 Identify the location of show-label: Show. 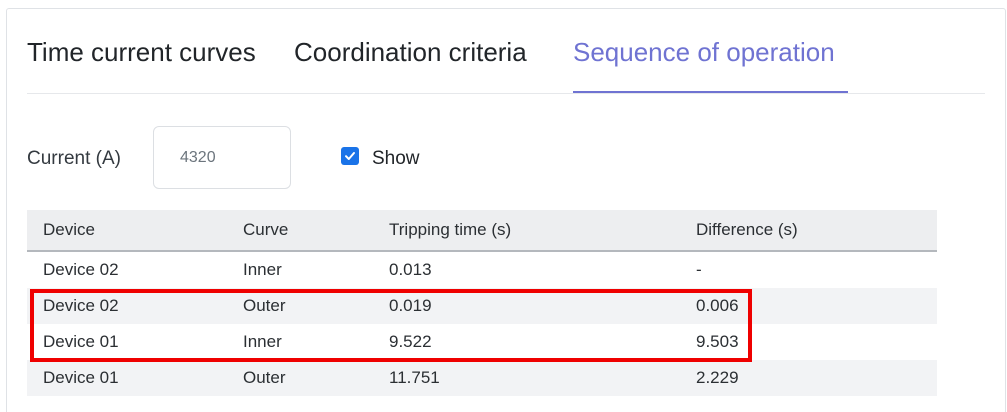
(396, 158).